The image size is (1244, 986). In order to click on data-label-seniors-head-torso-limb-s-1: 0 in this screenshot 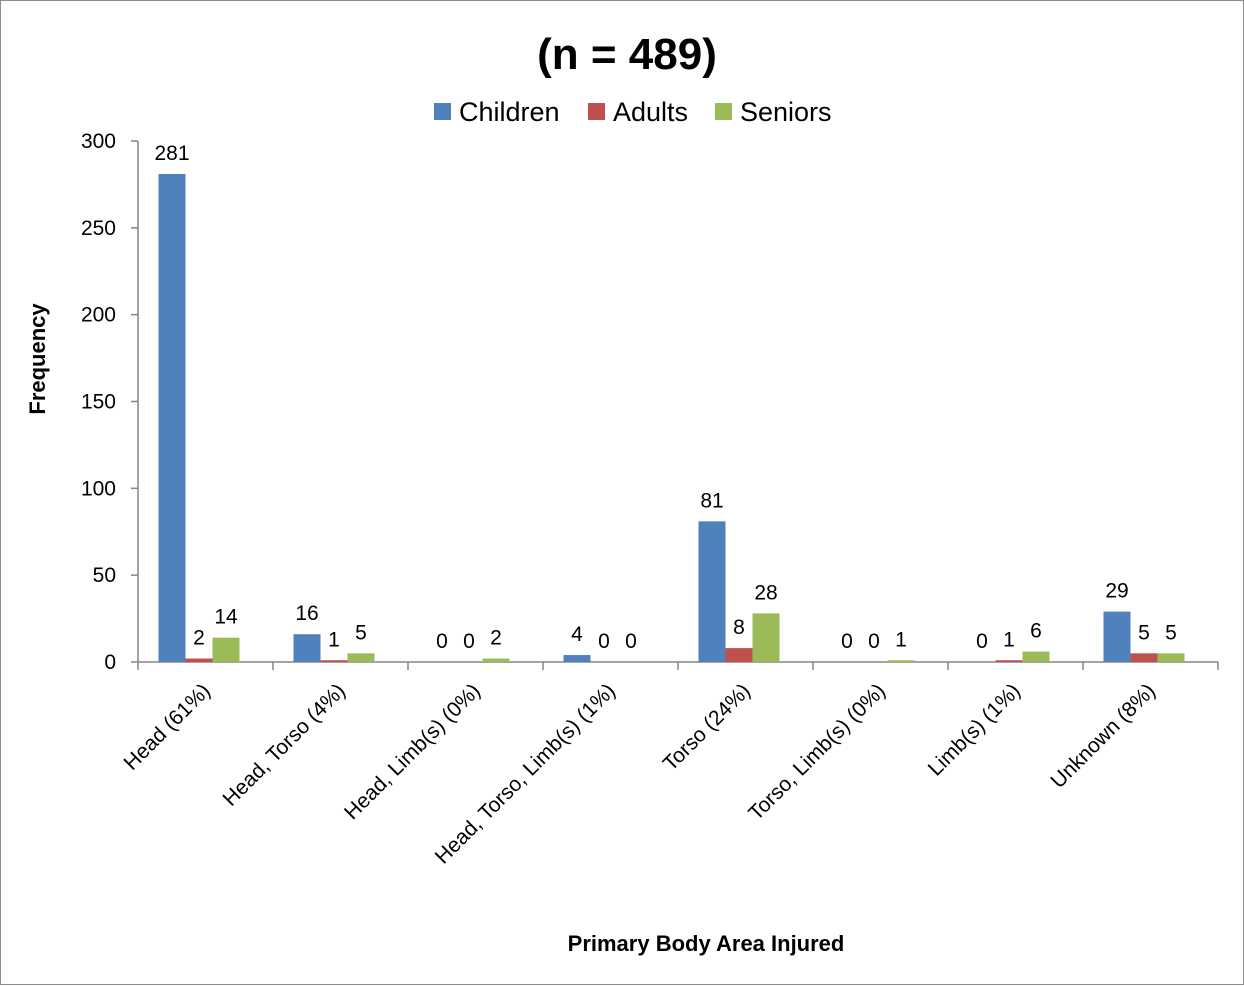, I will do `click(631, 641)`.